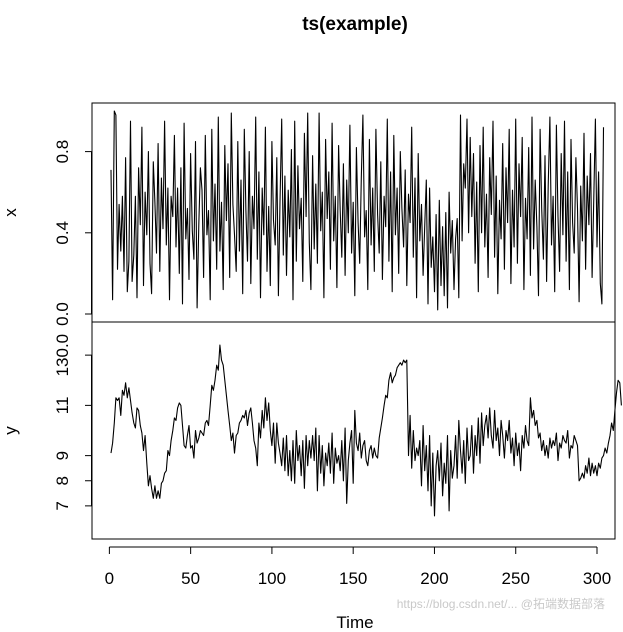 This screenshot has height=632, width=623. I want to click on y-tick-label-y-3: 11, so click(62, 406).